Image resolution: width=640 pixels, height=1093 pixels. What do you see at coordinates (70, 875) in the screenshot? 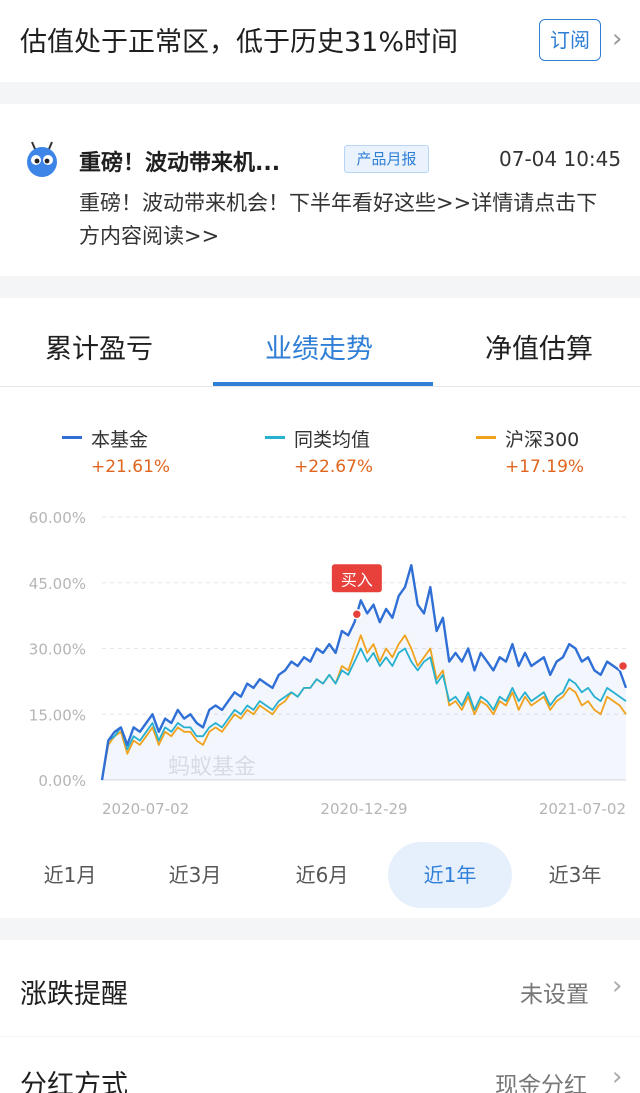
I see `range-1-month: 近1月` at bounding box center [70, 875].